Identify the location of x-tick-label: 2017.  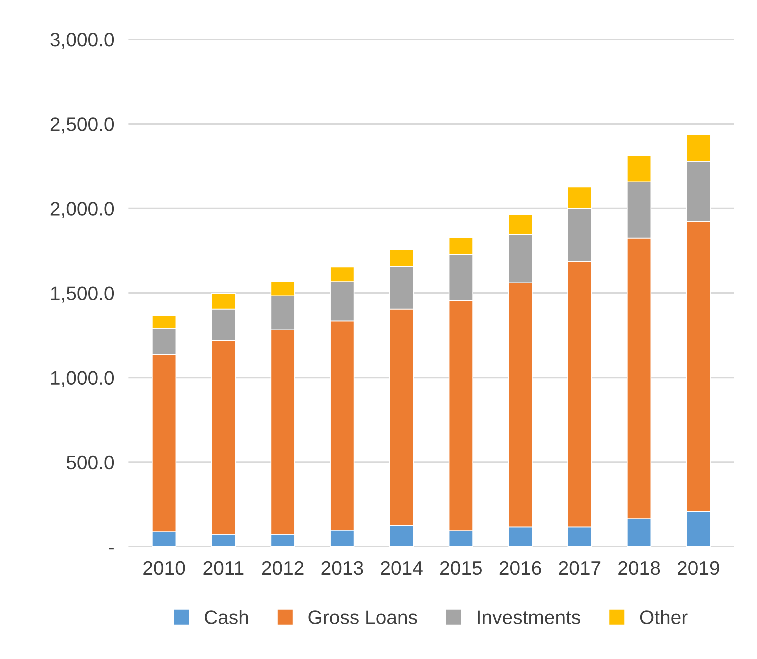
(580, 568).